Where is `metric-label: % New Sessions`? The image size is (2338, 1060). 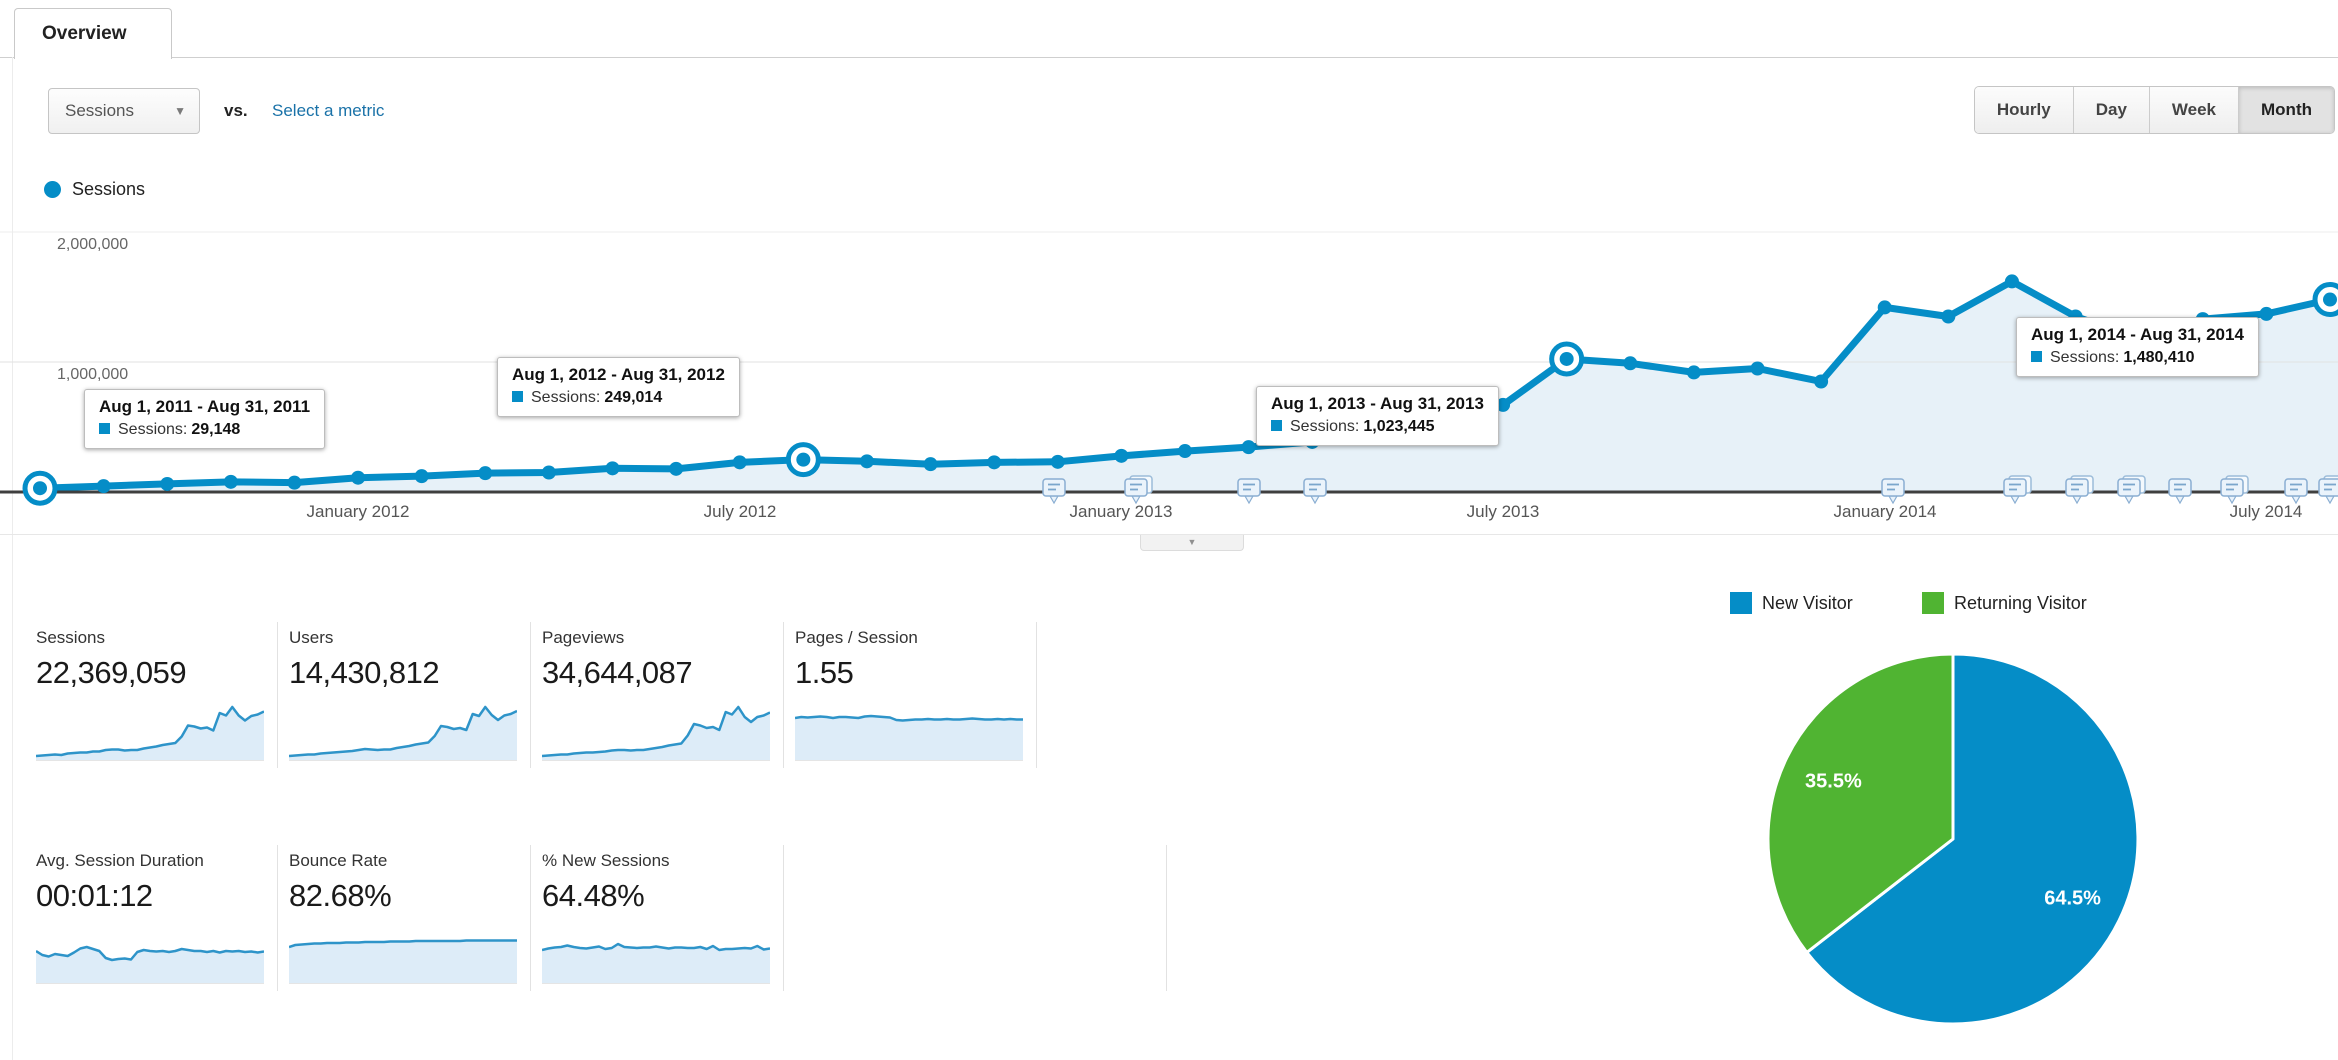
metric-label: % New Sessions is located at coordinates (606, 860).